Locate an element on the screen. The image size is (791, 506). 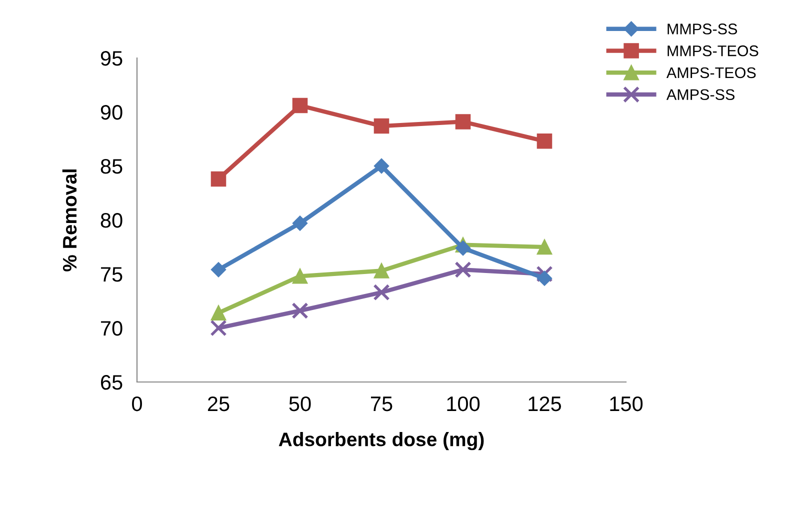
x-axis-title: Adsorbents dose (mg) is located at coordinates (381, 441).